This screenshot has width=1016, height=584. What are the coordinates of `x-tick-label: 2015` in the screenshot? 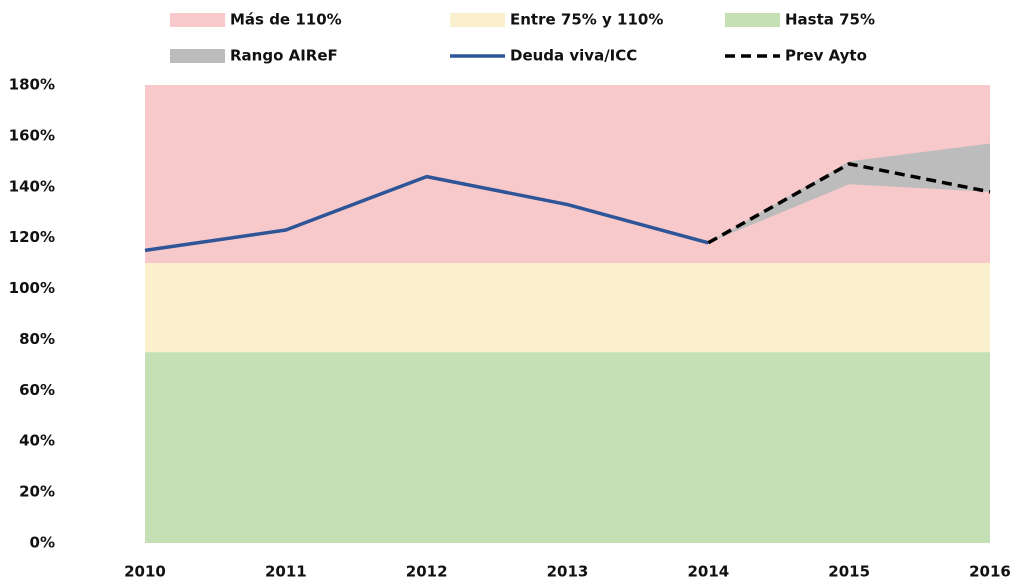 It's located at (849, 572).